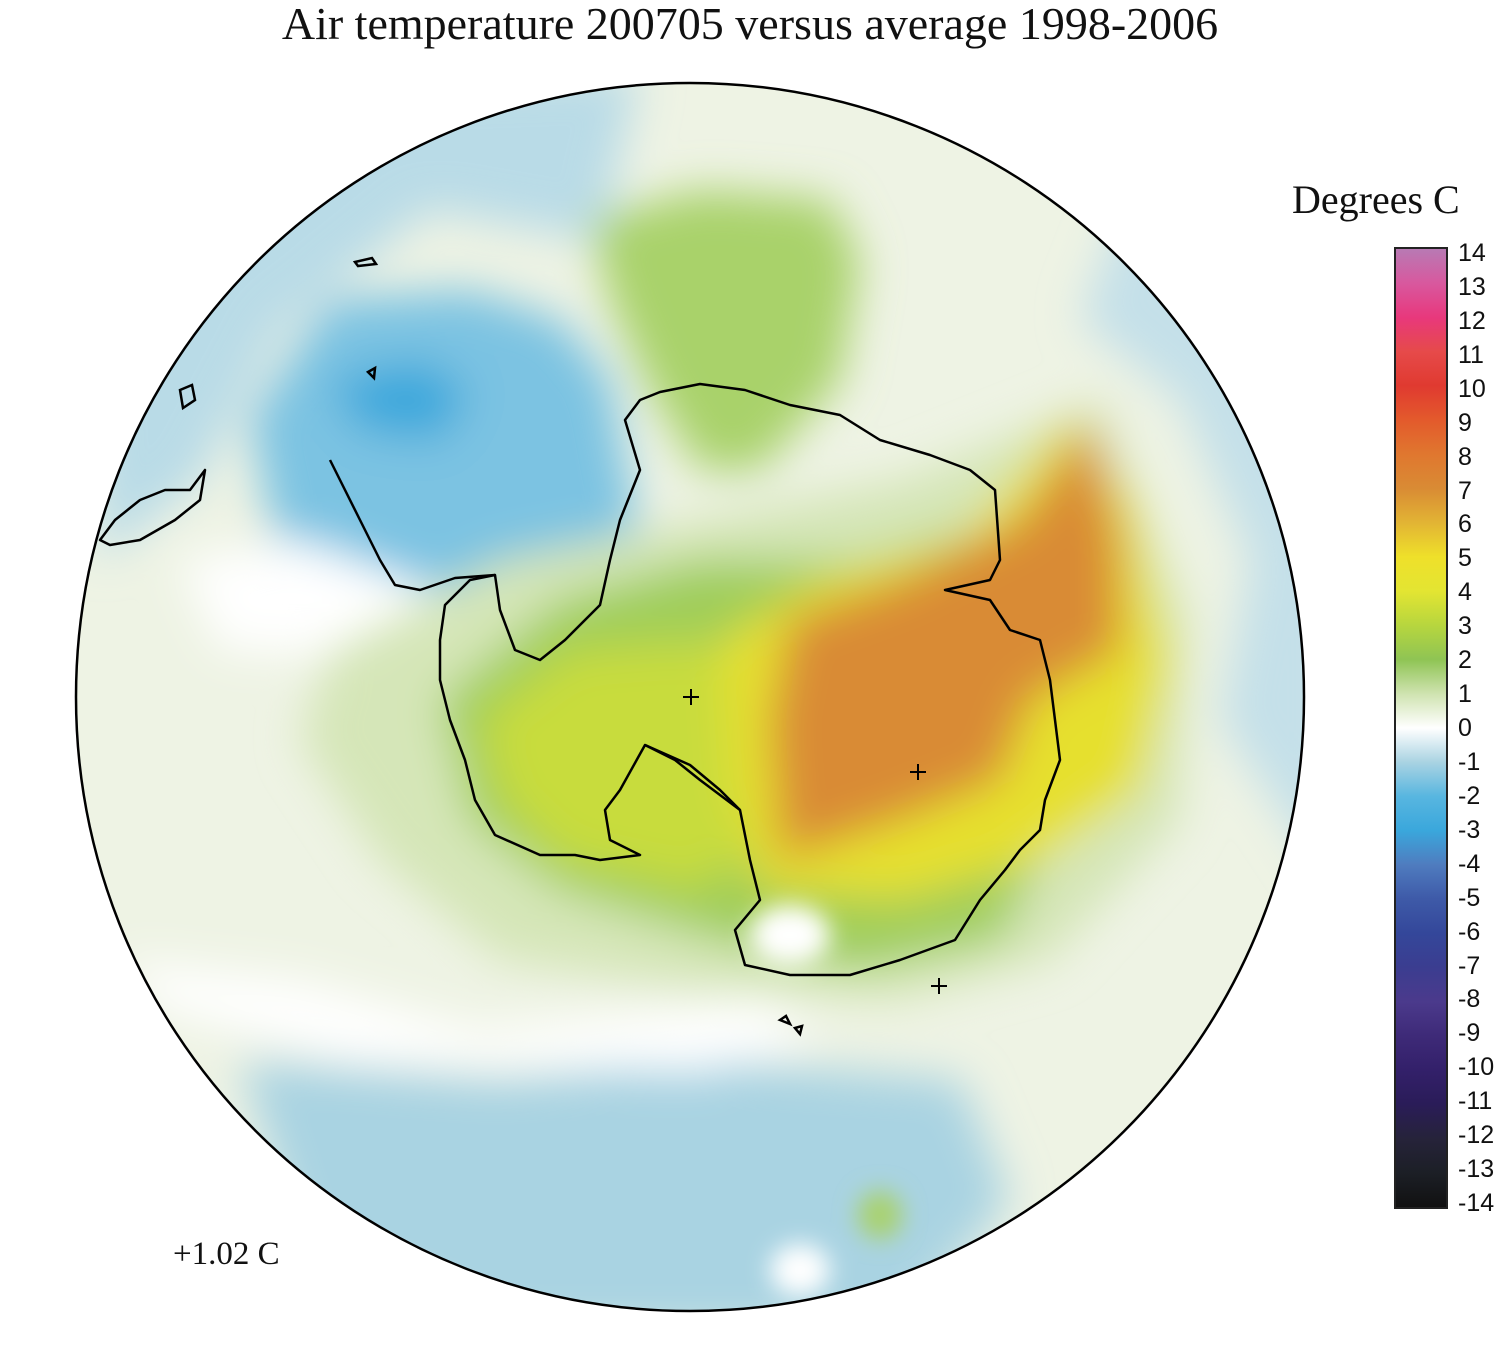 The height and width of the screenshot is (1372, 1500). Describe the element at coordinates (412, 525) in the screenshot. I see `antarctic-peninsula` at that location.